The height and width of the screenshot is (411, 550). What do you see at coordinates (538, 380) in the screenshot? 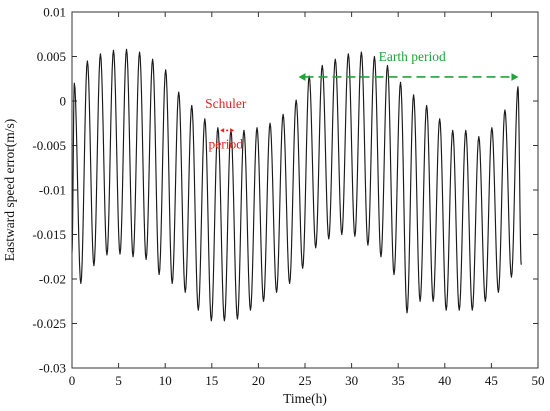
I see `x-tick-label: 50` at bounding box center [538, 380].